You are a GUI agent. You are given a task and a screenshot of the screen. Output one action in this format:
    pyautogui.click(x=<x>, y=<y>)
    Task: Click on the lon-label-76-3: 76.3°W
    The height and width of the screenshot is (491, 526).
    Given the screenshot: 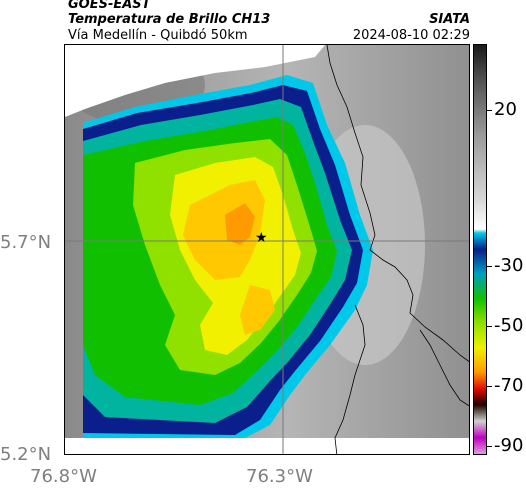 What is the action you would take?
    pyautogui.click(x=279, y=476)
    